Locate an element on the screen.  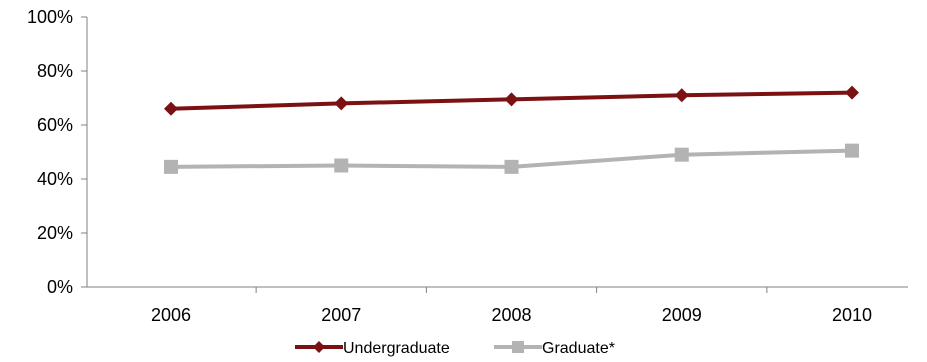
legend-item: Graduate* is located at coordinates (554, 348).